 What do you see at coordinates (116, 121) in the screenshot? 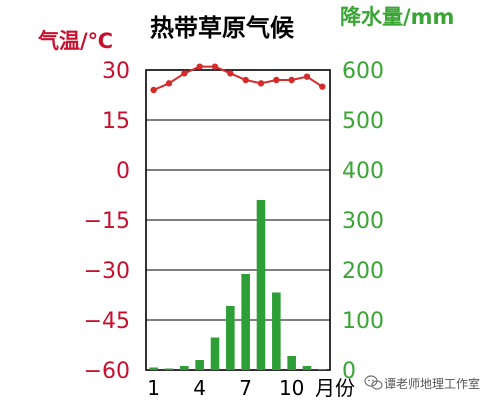
I see `temperature-tick-label: 15` at bounding box center [116, 121].